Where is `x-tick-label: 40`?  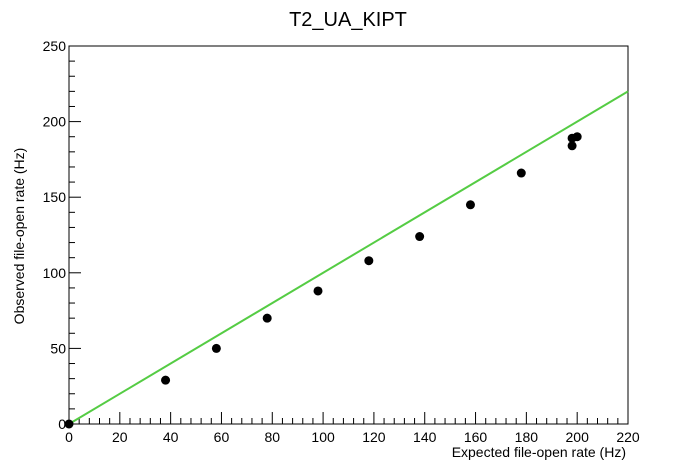 x-tick-label: 40 is located at coordinates (171, 437).